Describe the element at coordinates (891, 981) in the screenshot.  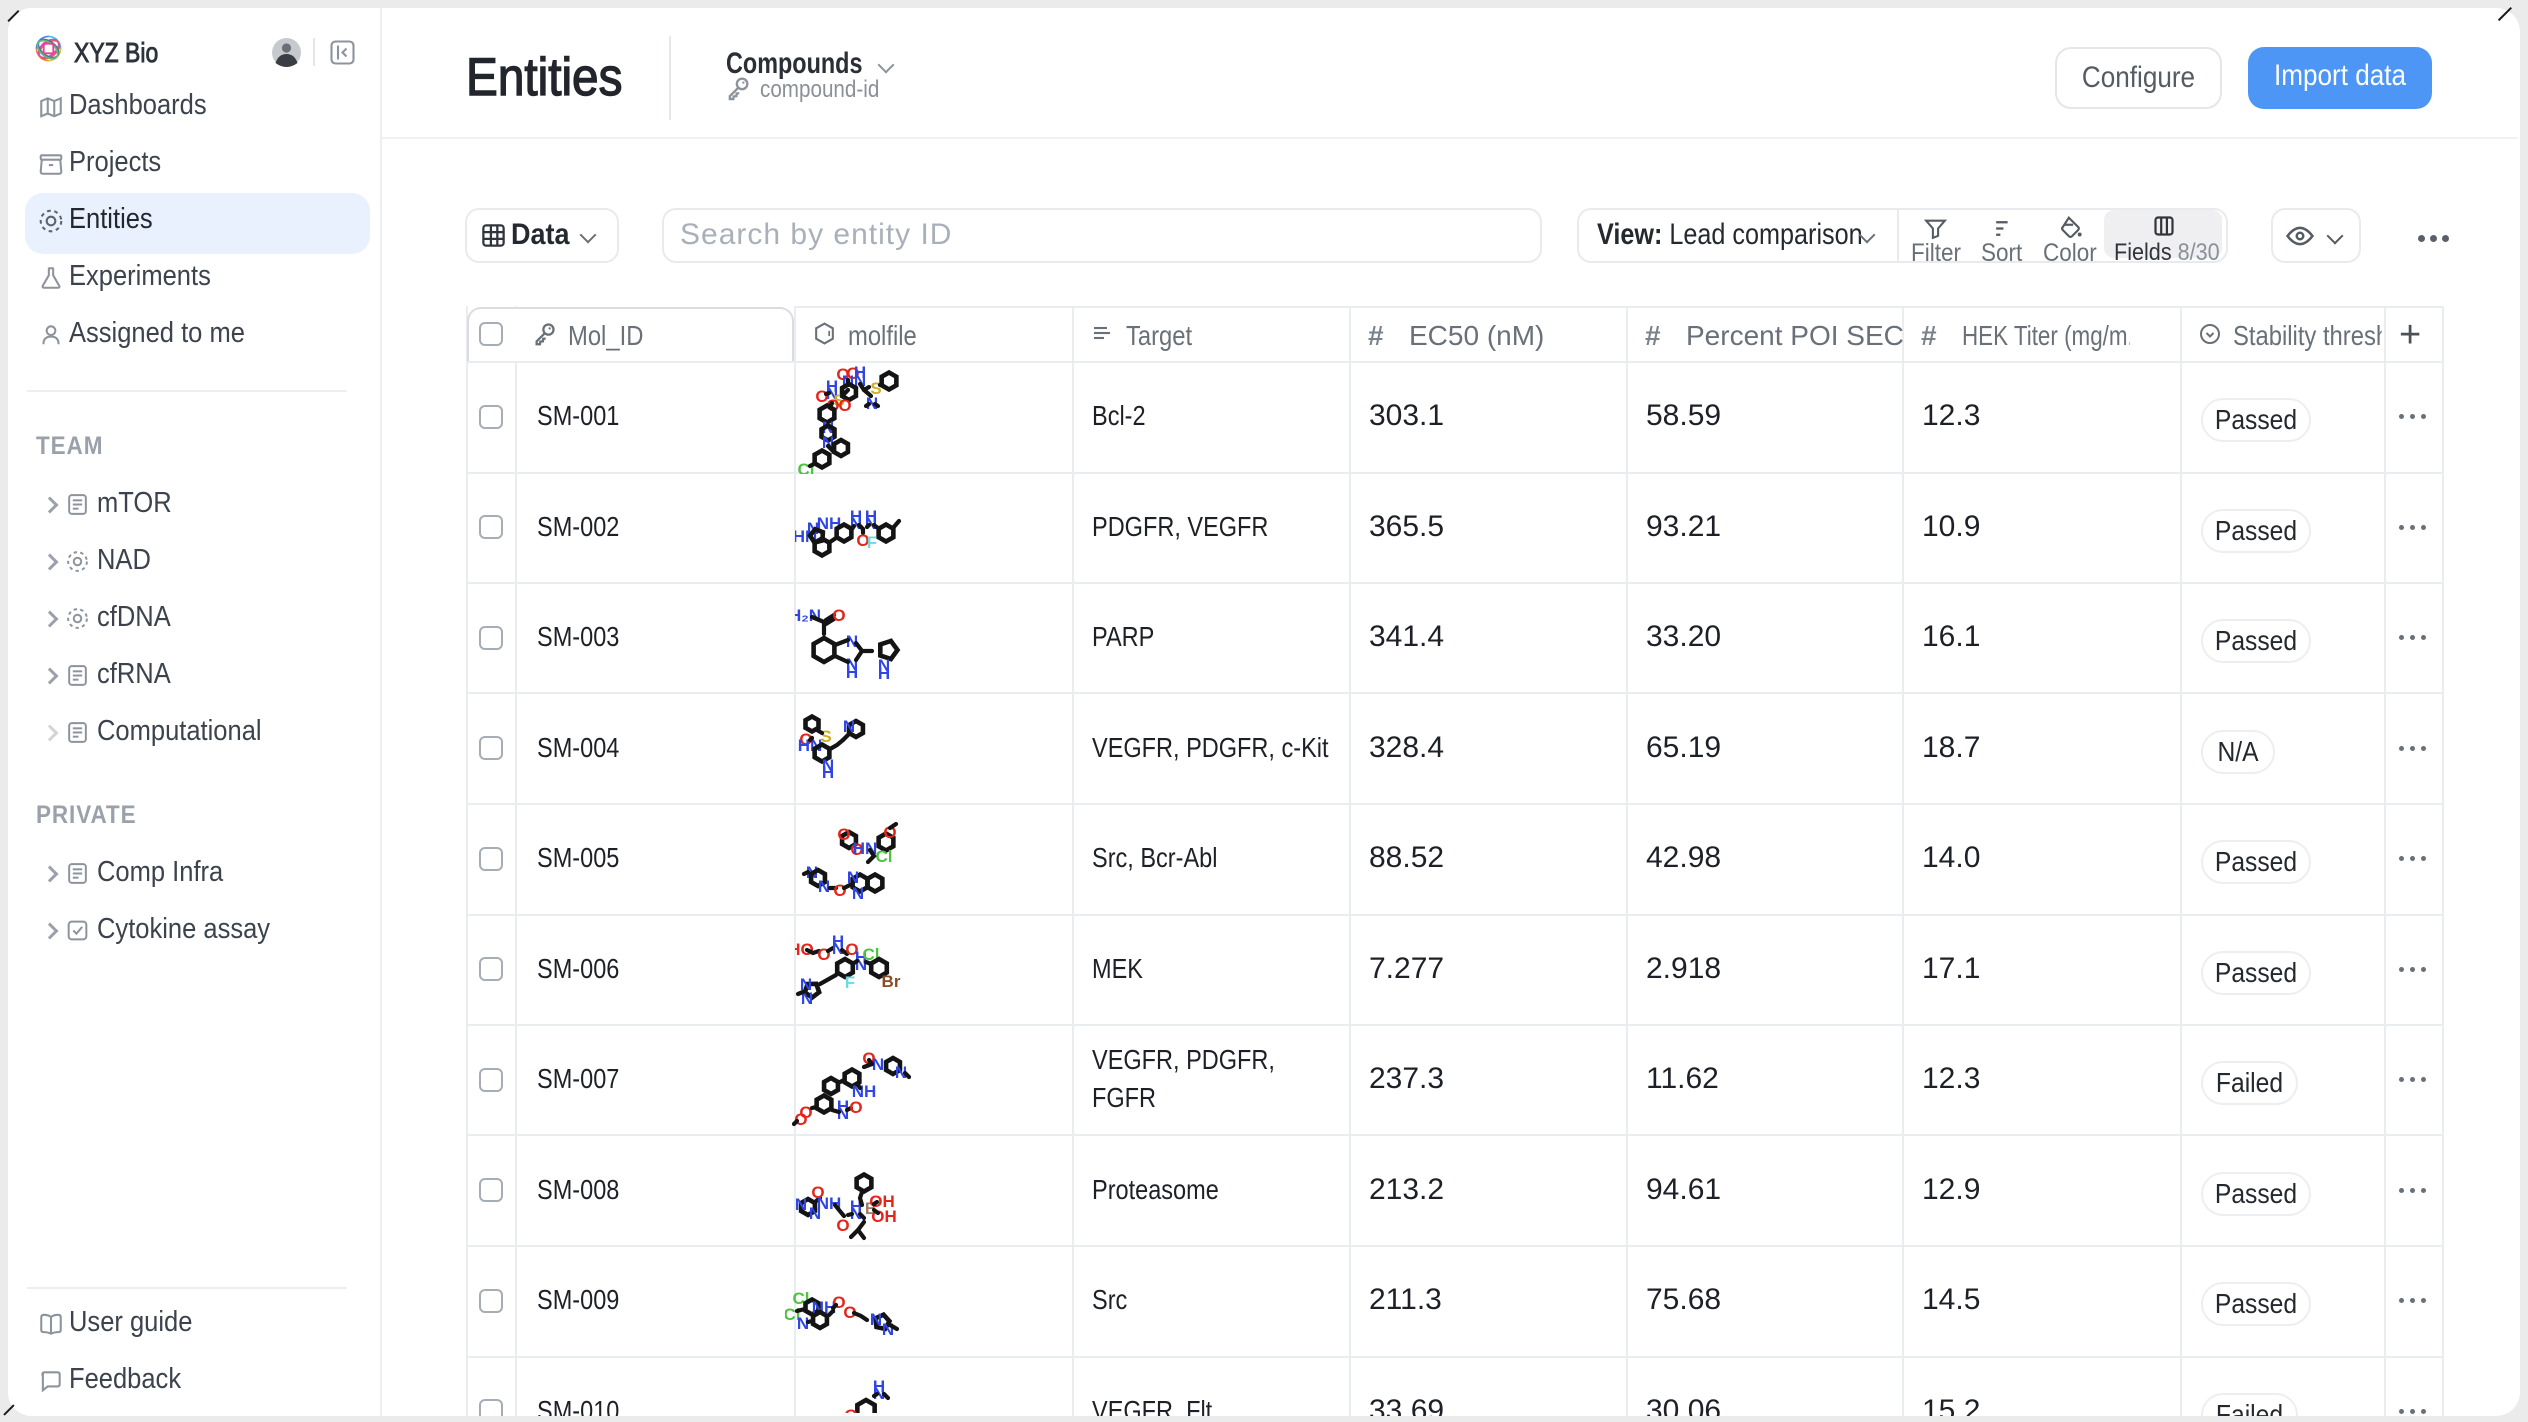
I see `svg-text: Br` at that location.